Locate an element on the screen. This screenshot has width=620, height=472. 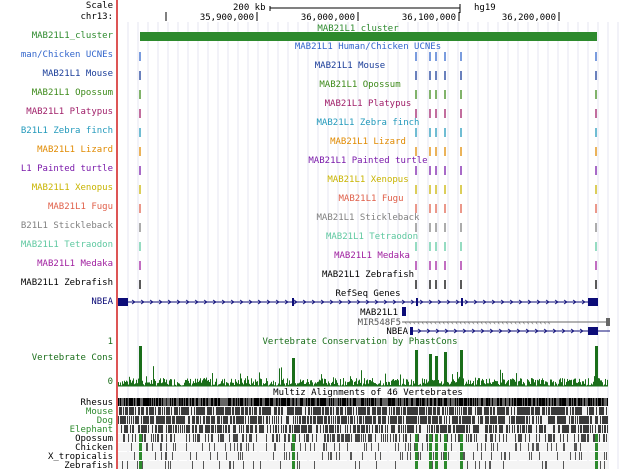
species-center-label: MAB21L1 Zebrafish is located at coordinates (368, 275).